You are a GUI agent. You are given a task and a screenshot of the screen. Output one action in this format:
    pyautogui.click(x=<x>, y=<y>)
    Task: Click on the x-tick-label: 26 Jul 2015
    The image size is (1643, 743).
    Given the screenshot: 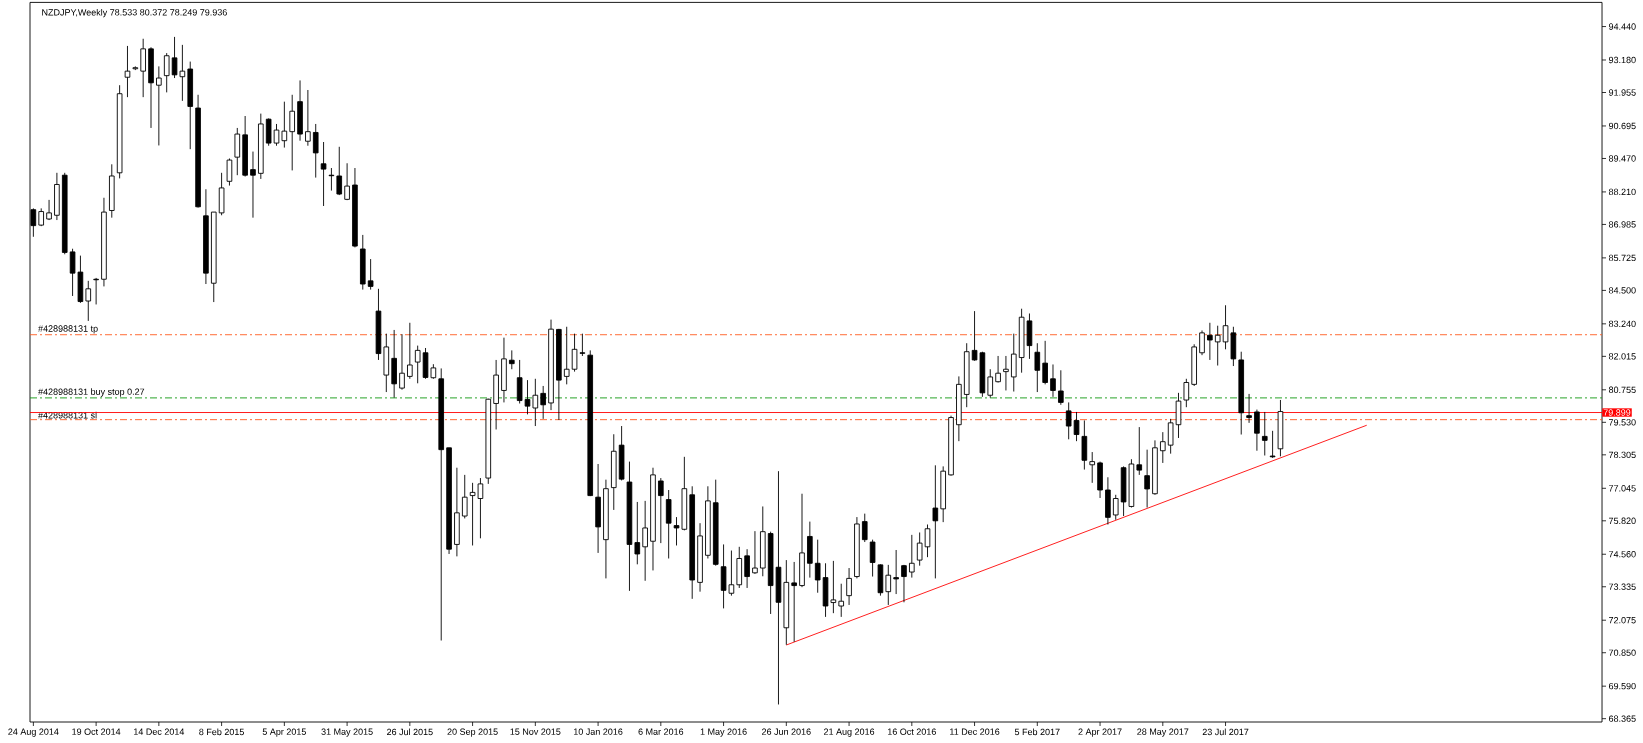 What is the action you would take?
    pyautogui.click(x=410, y=732)
    